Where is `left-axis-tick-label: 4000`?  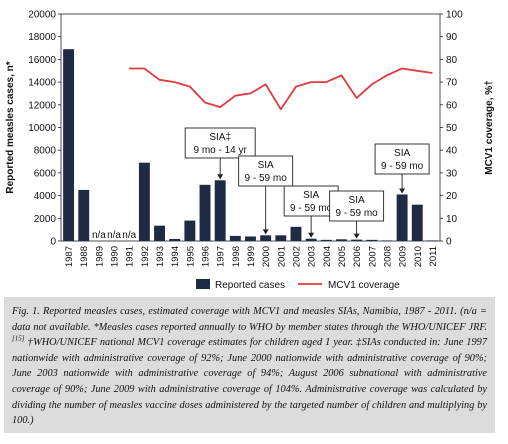
left-axis-tick-label: 4000 is located at coordinates (45, 196).